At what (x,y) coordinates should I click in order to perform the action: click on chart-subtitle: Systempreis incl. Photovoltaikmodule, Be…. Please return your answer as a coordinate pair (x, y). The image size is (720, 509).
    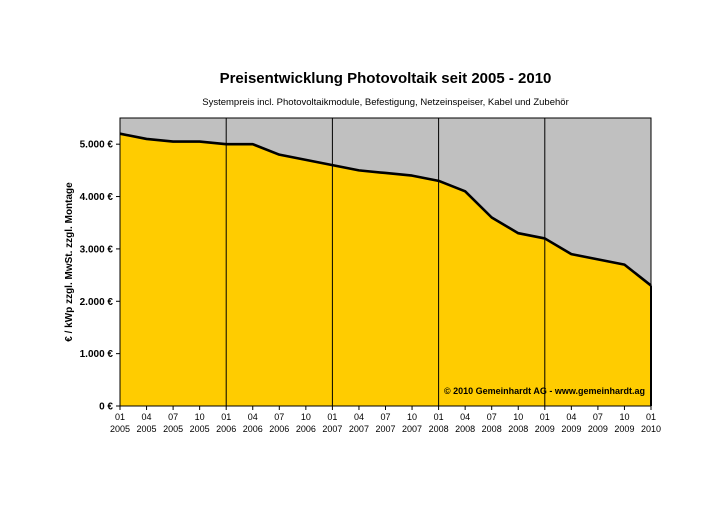
    Looking at the image, I should click on (385, 102).